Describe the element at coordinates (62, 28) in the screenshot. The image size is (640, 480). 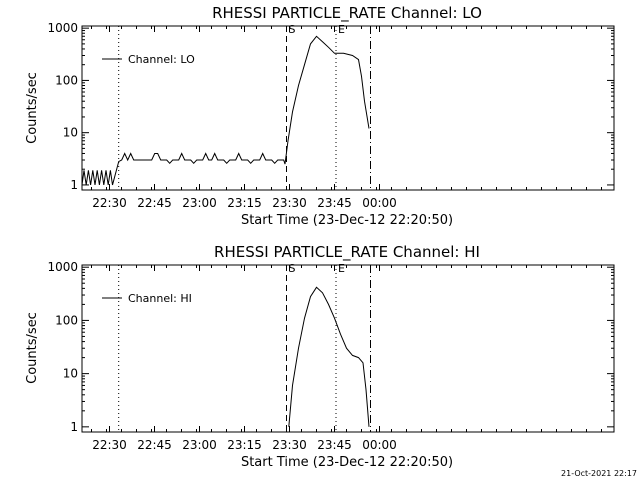
I see `lo-y-tick-label: 1000` at that location.